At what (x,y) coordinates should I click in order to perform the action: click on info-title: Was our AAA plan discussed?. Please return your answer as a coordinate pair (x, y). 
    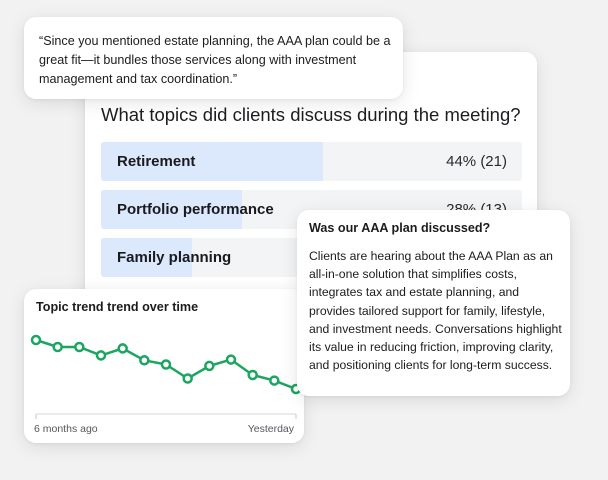
    Looking at the image, I should click on (400, 228).